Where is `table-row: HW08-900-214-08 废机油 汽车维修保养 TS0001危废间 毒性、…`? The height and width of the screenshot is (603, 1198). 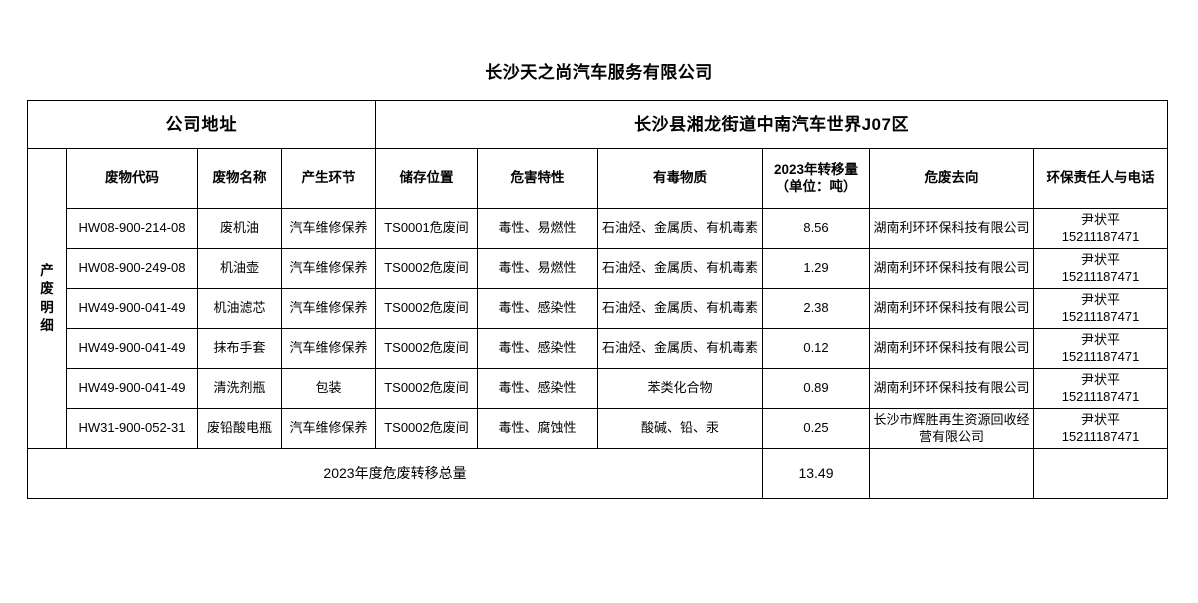
table-row: HW08-900-214-08 废机油 汽车维修保养 TS0001危废间 毒性、… is located at coordinates (598, 228).